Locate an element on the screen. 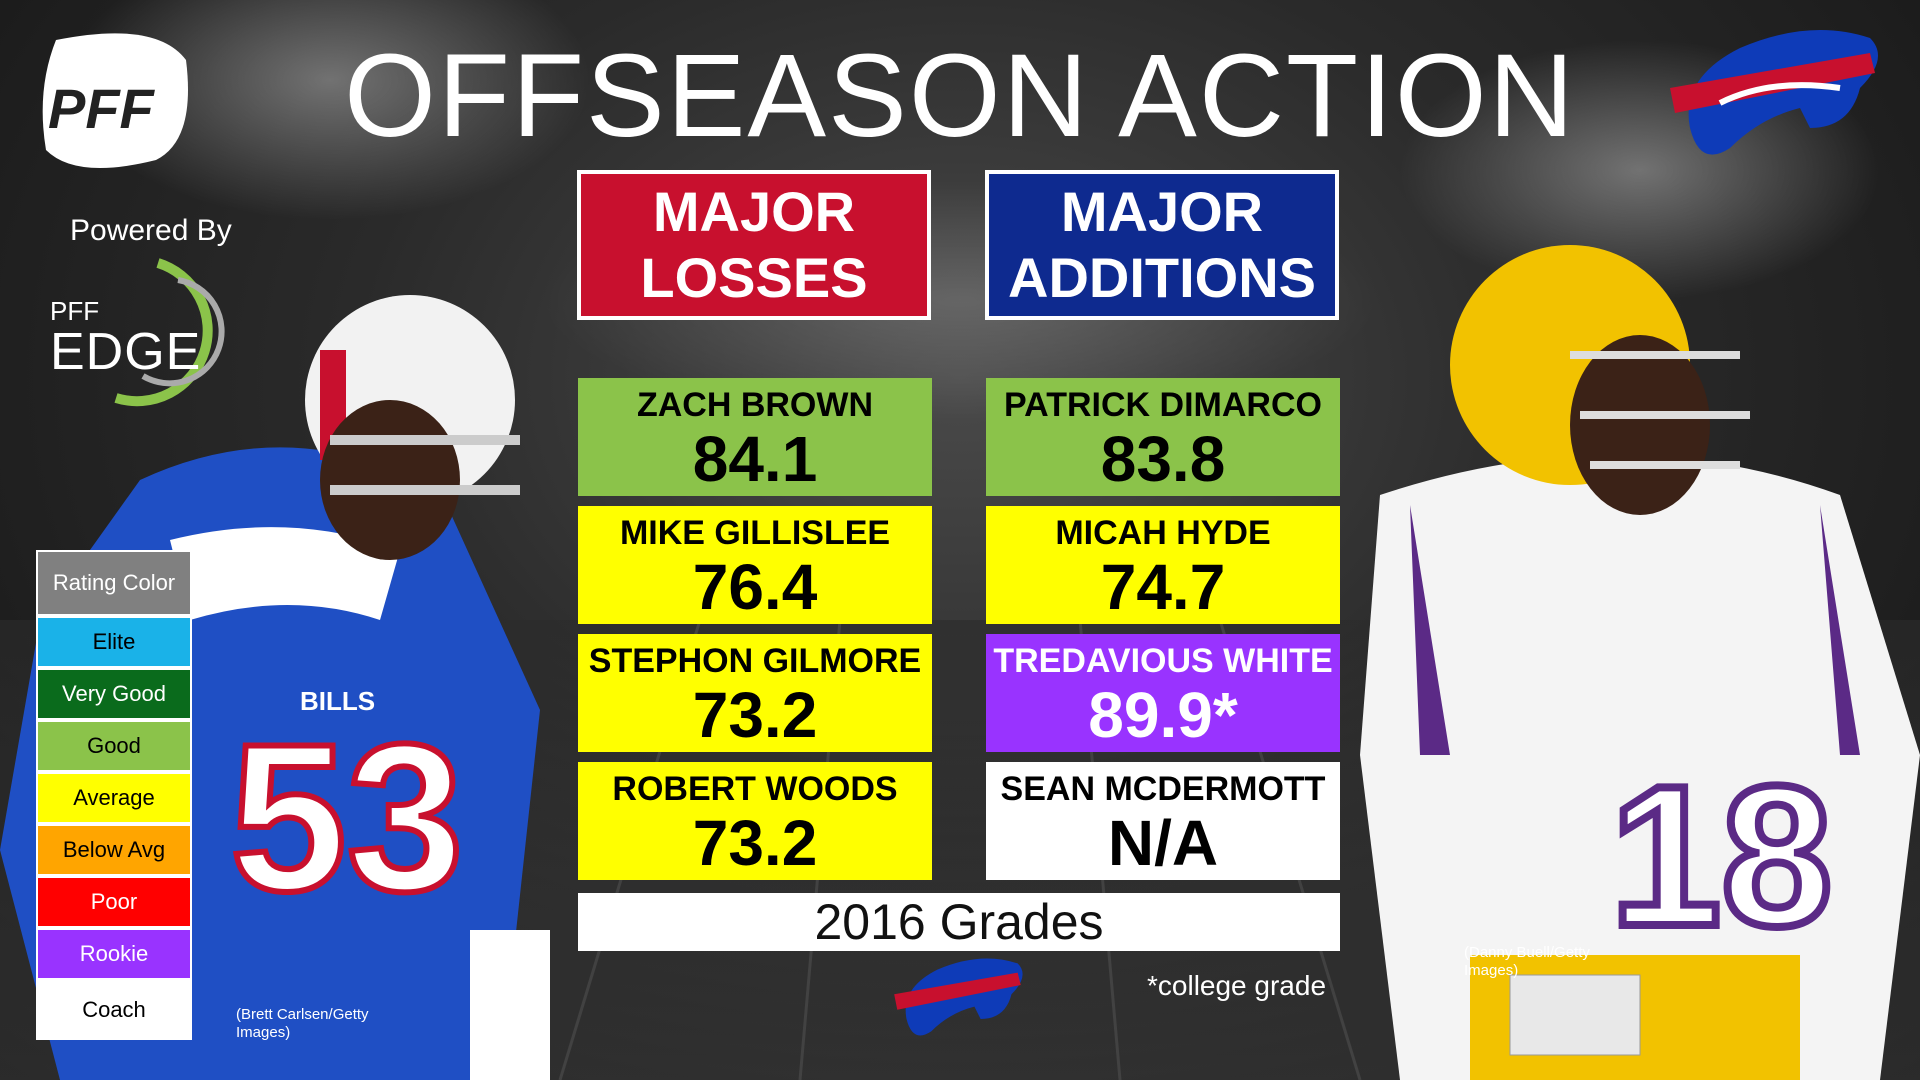  major-losses-header: MAJOR LOSSES is located at coordinates (754, 245).